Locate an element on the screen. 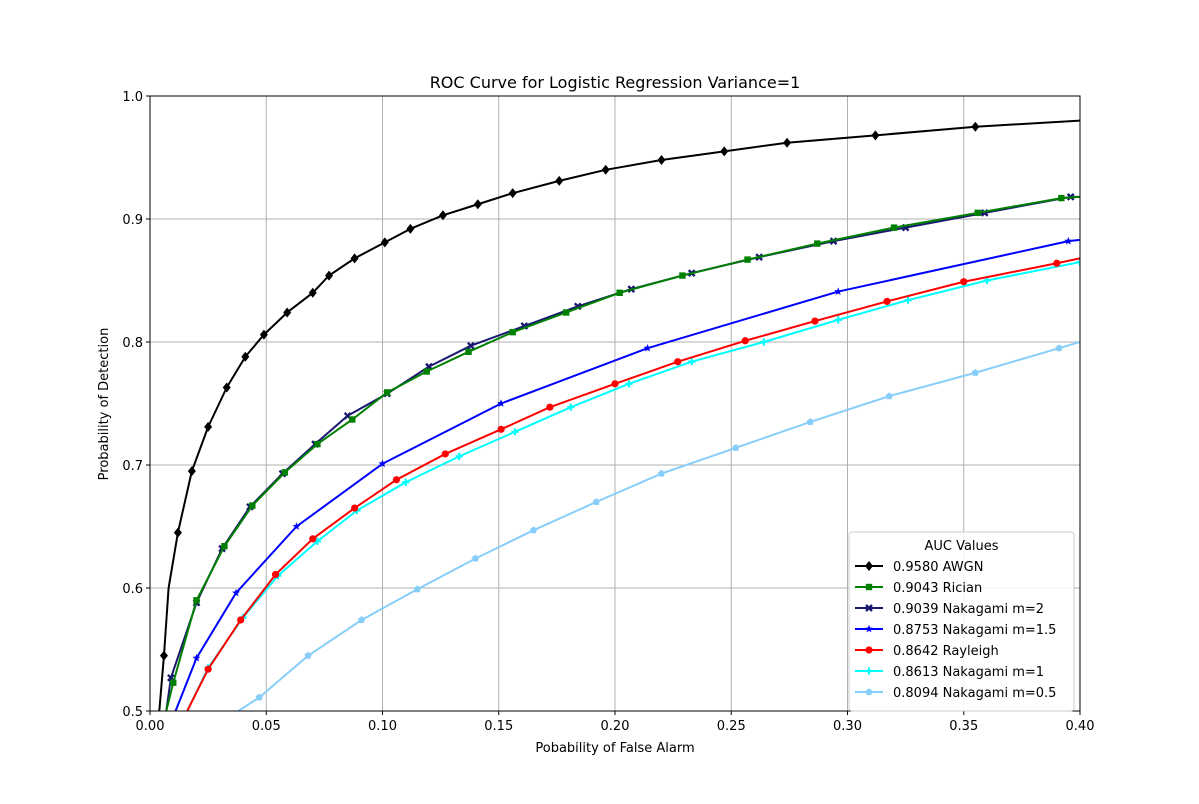 The height and width of the screenshot is (804, 1199). legend-item-0-8642-rayleigh: 0.8642 Rayleigh is located at coordinates (927, 651).